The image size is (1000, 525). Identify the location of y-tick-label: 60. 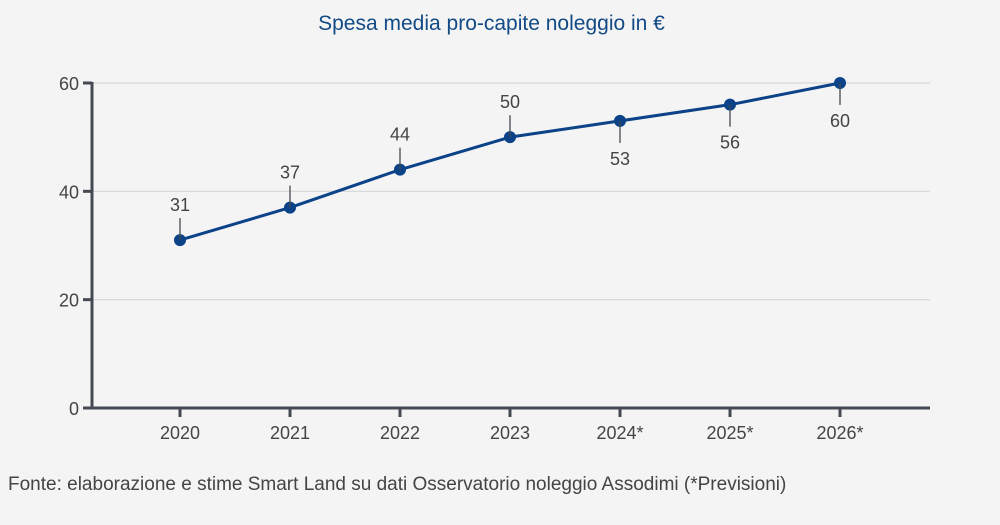
(69, 84).